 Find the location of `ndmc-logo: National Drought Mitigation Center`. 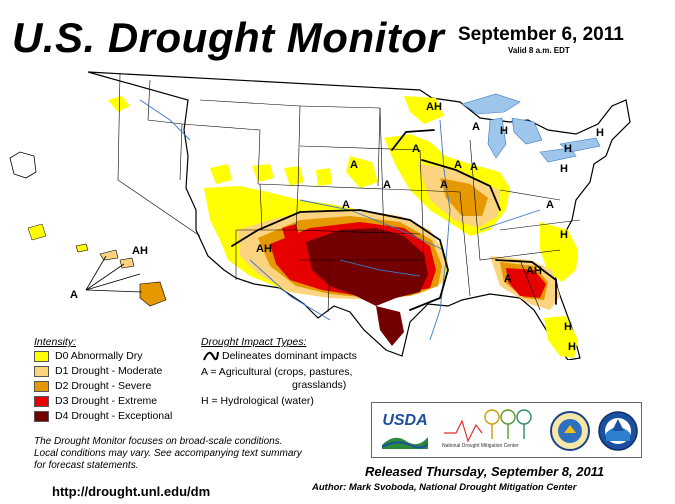

ndmc-logo: National Drought Mitigation Center is located at coordinates (492, 431).